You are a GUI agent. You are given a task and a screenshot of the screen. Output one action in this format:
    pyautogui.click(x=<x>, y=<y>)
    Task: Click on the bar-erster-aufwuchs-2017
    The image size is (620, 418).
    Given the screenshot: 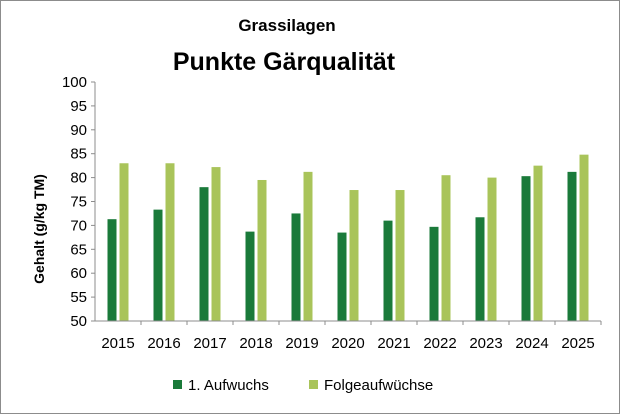 What is the action you would take?
    pyautogui.click(x=204, y=254)
    